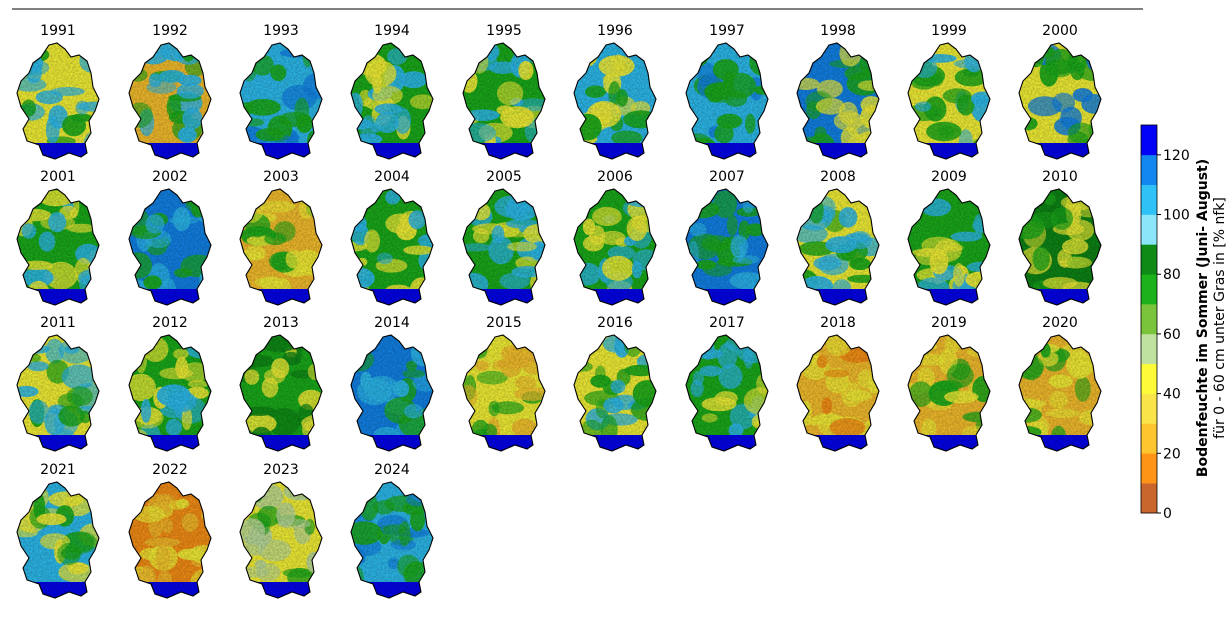 Image resolution: width=1229 pixels, height=617 pixels. What do you see at coordinates (1167, 514) in the screenshot?
I see `colorbar-tick-label: 0` at bounding box center [1167, 514].